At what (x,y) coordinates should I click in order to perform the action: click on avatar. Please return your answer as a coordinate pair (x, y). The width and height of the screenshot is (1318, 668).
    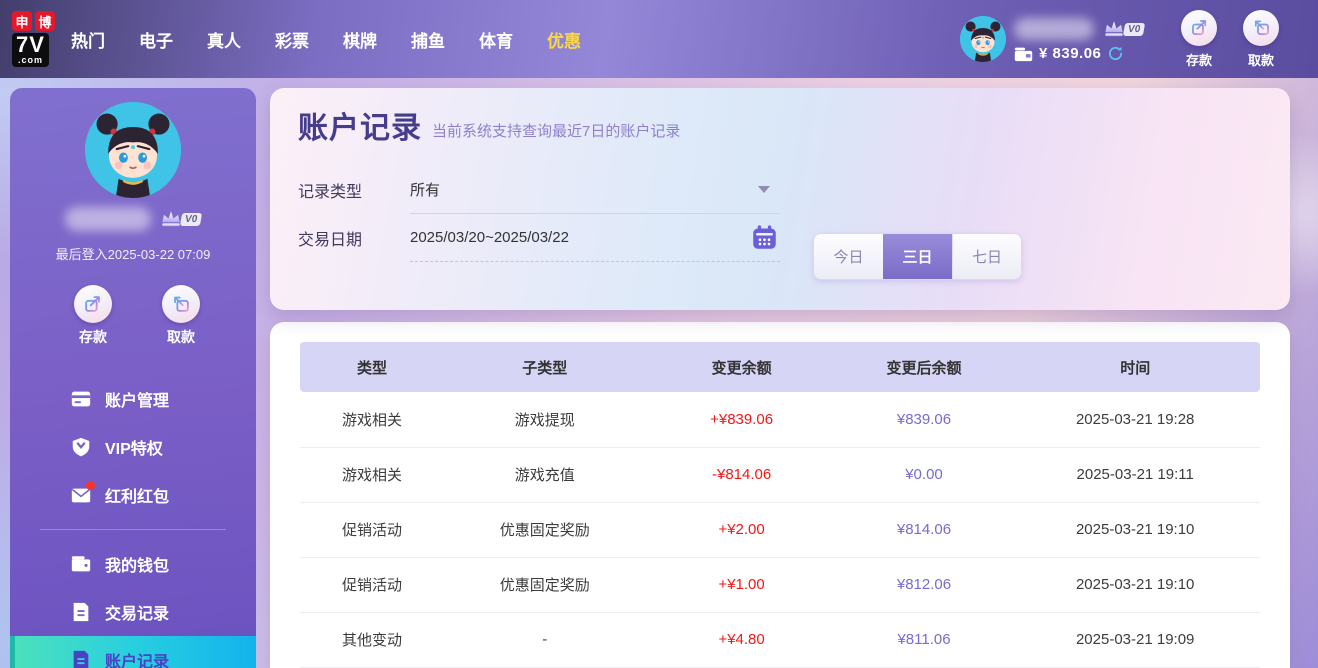
    Looking at the image, I should click on (983, 39).